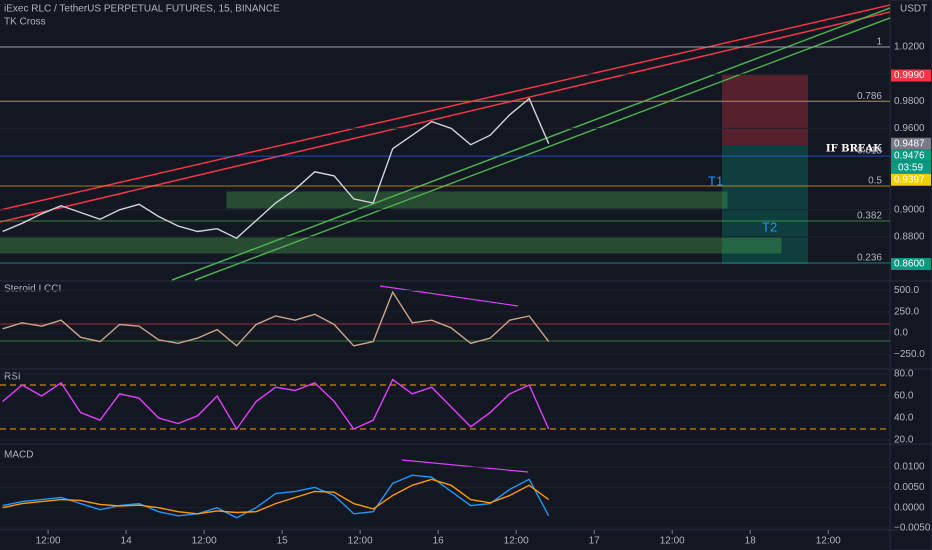 Image resolution: width=932 pixels, height=550 pixels. I want to click on fib-label: 0.618, so click(869, 151).